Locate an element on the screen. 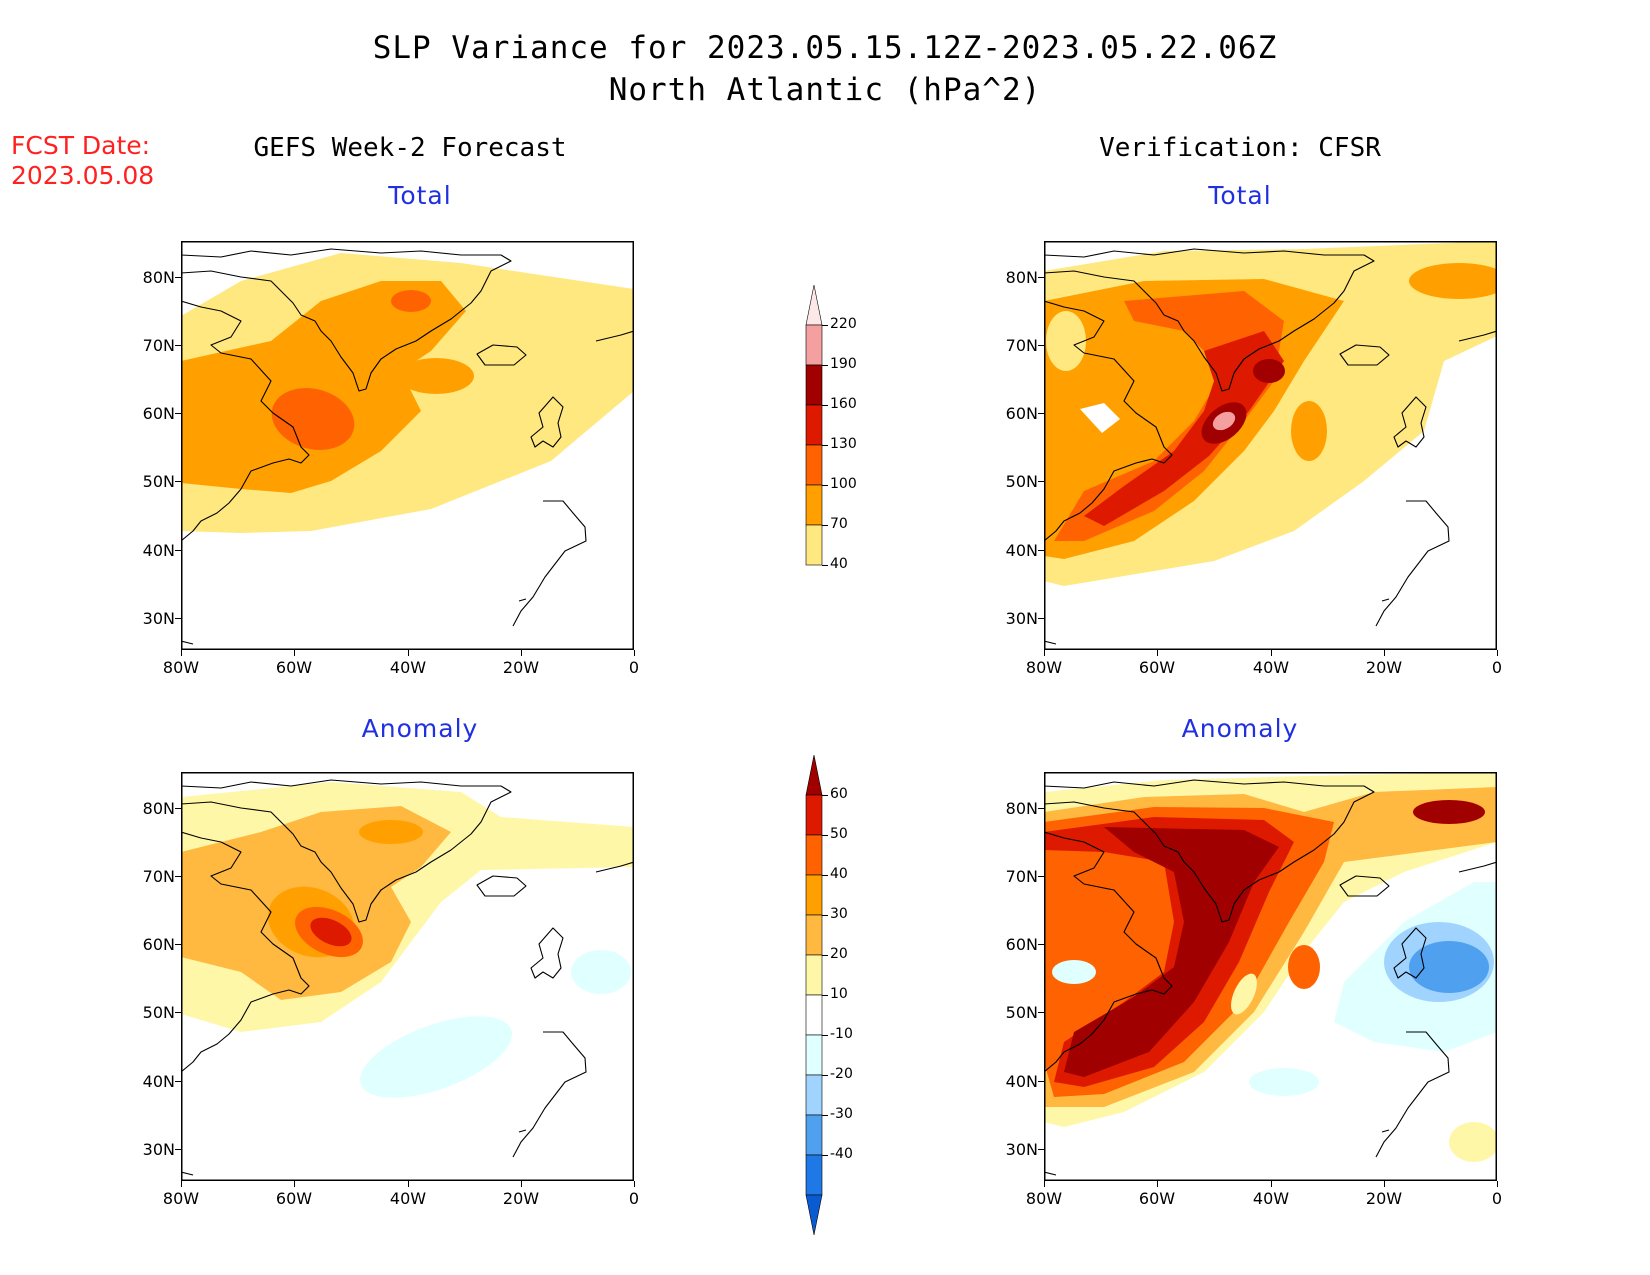 The width and height of the screenshot is (1650, 1275). map-forecast-anomaly is located at coordinates (407, 976).